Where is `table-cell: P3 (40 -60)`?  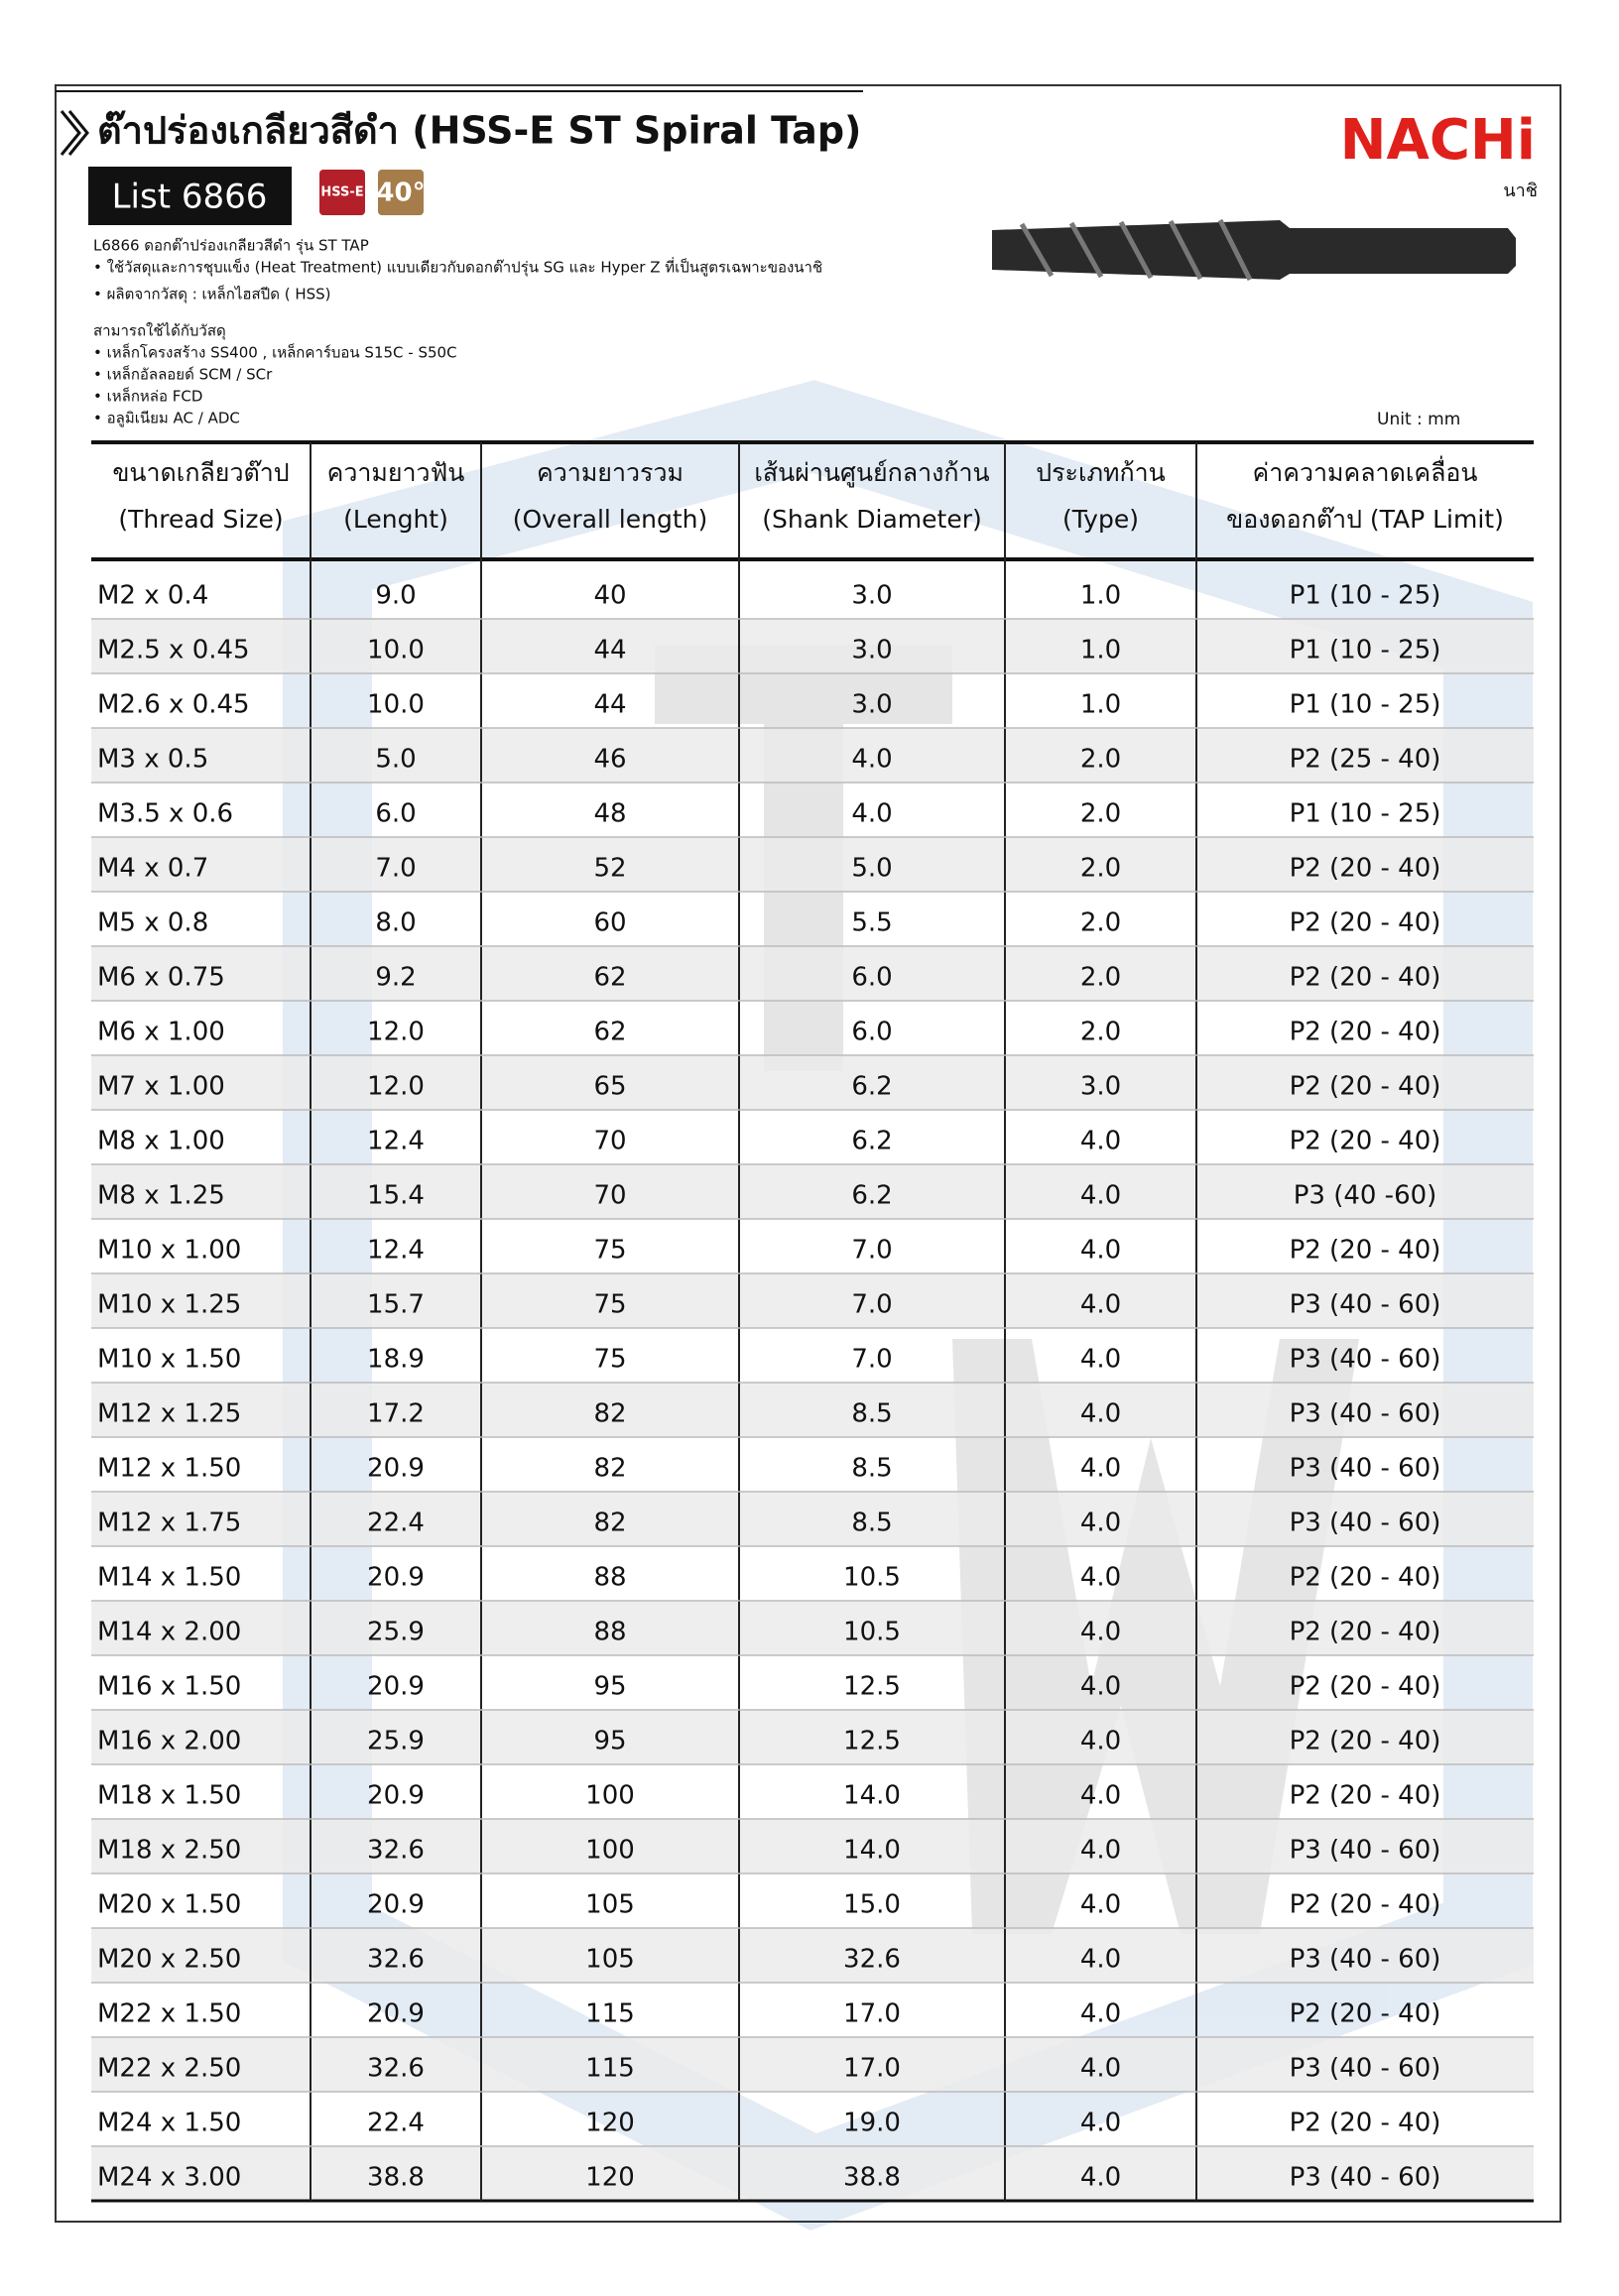
table-cell: P3 (40 -60) is located at coordinates (1365, 1196).